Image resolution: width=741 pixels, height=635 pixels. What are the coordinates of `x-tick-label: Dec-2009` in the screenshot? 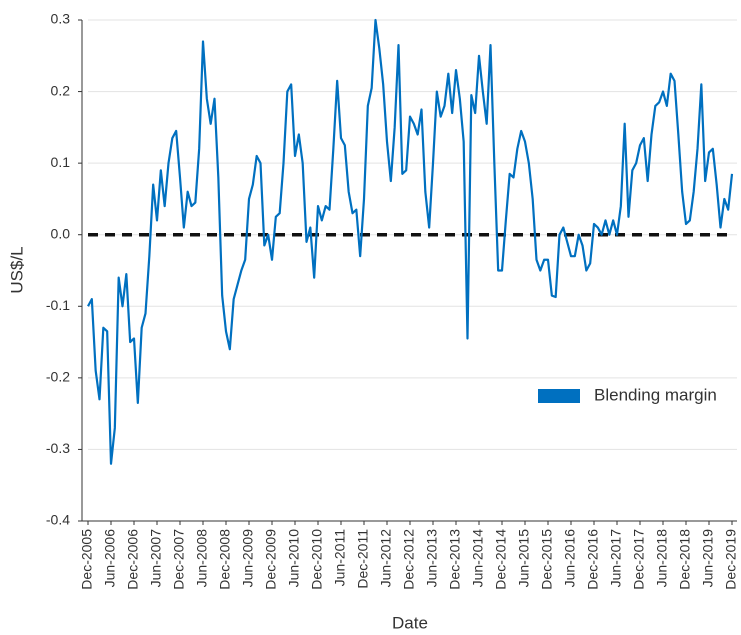 It's located at (271, 559).